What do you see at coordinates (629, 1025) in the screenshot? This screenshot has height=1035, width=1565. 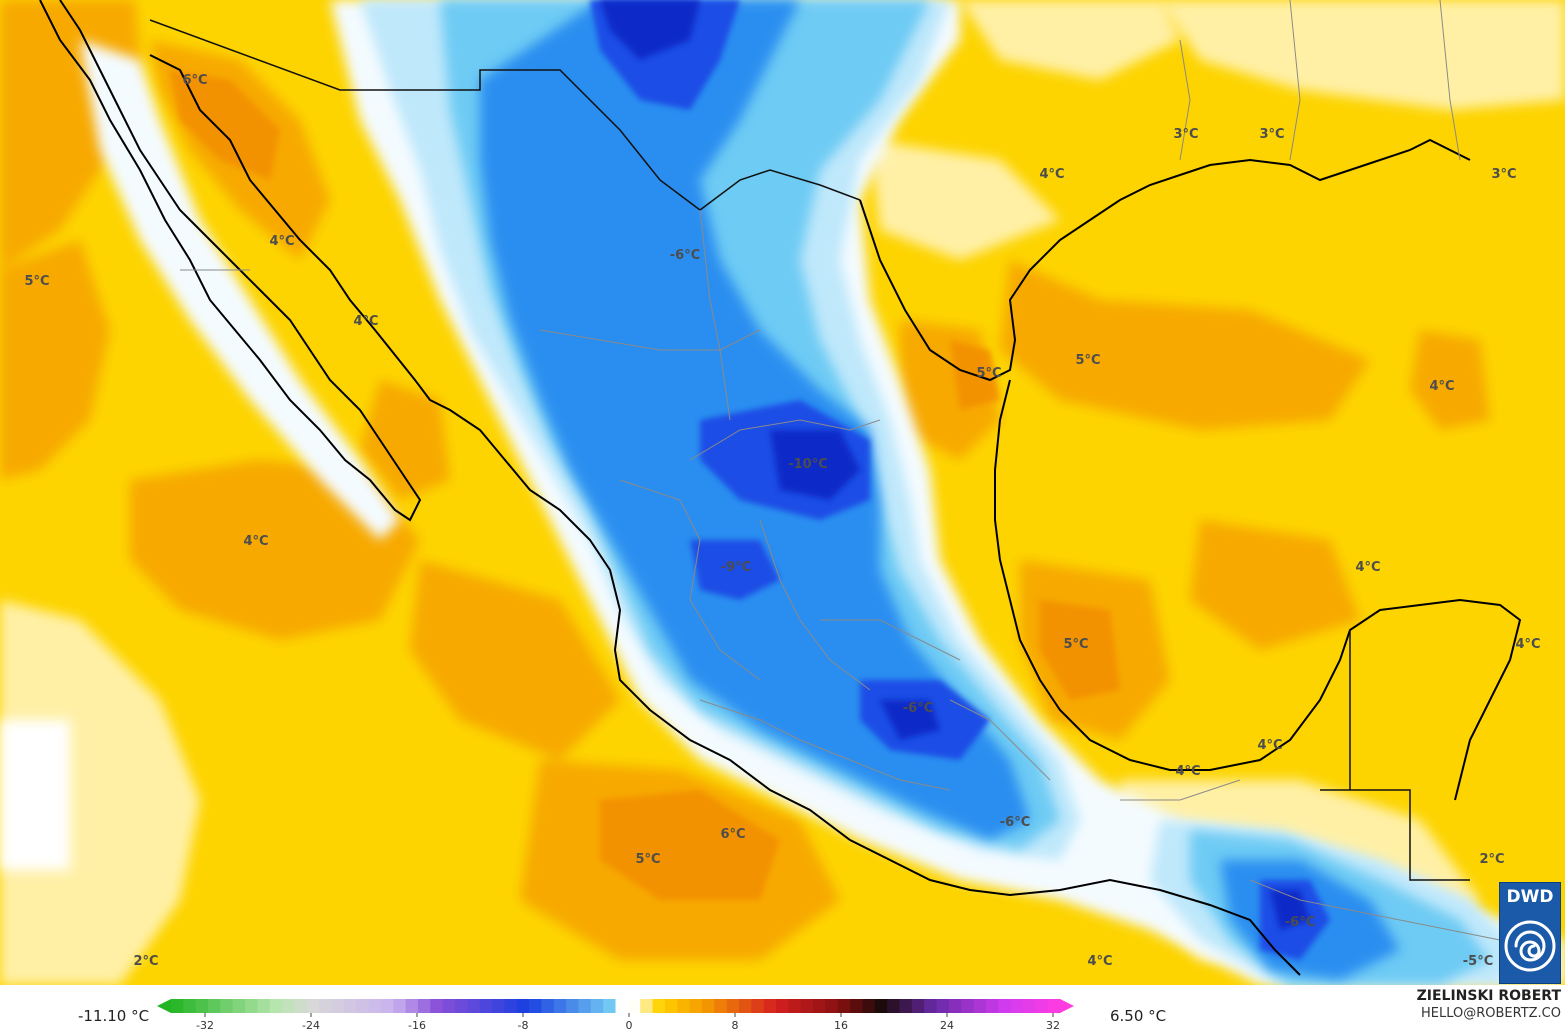 I see `colorbar-tick-label: 0` at bounding box center [629, 1025].